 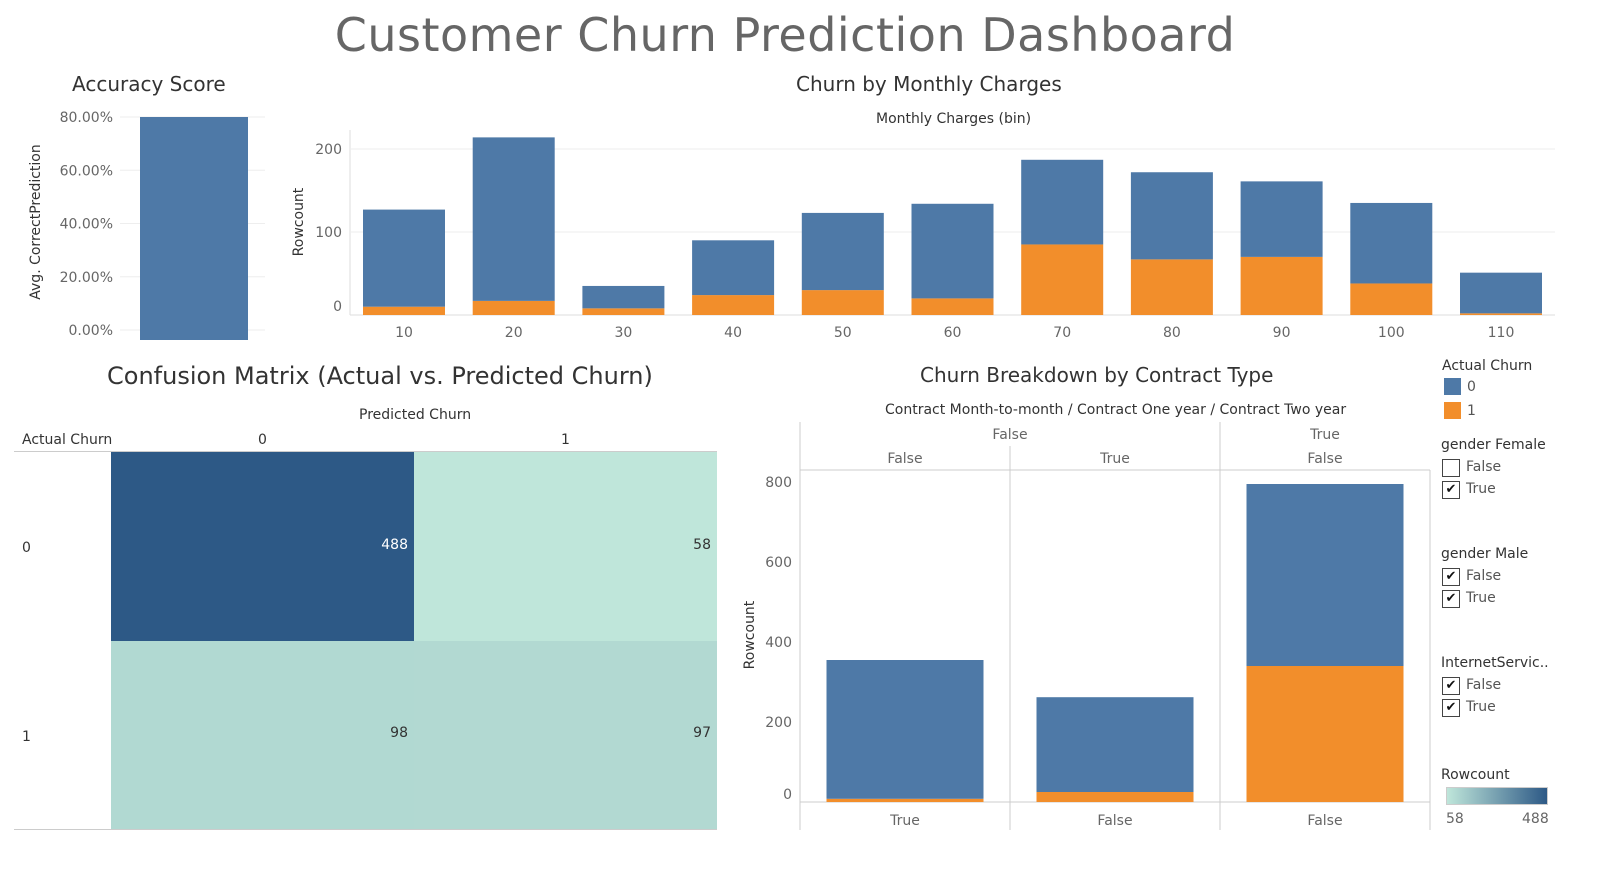 What do you see at coordinates (1009, 435) in the screenshot?
I see `contract-header-l1: False` at bounding box center [1009, 435].